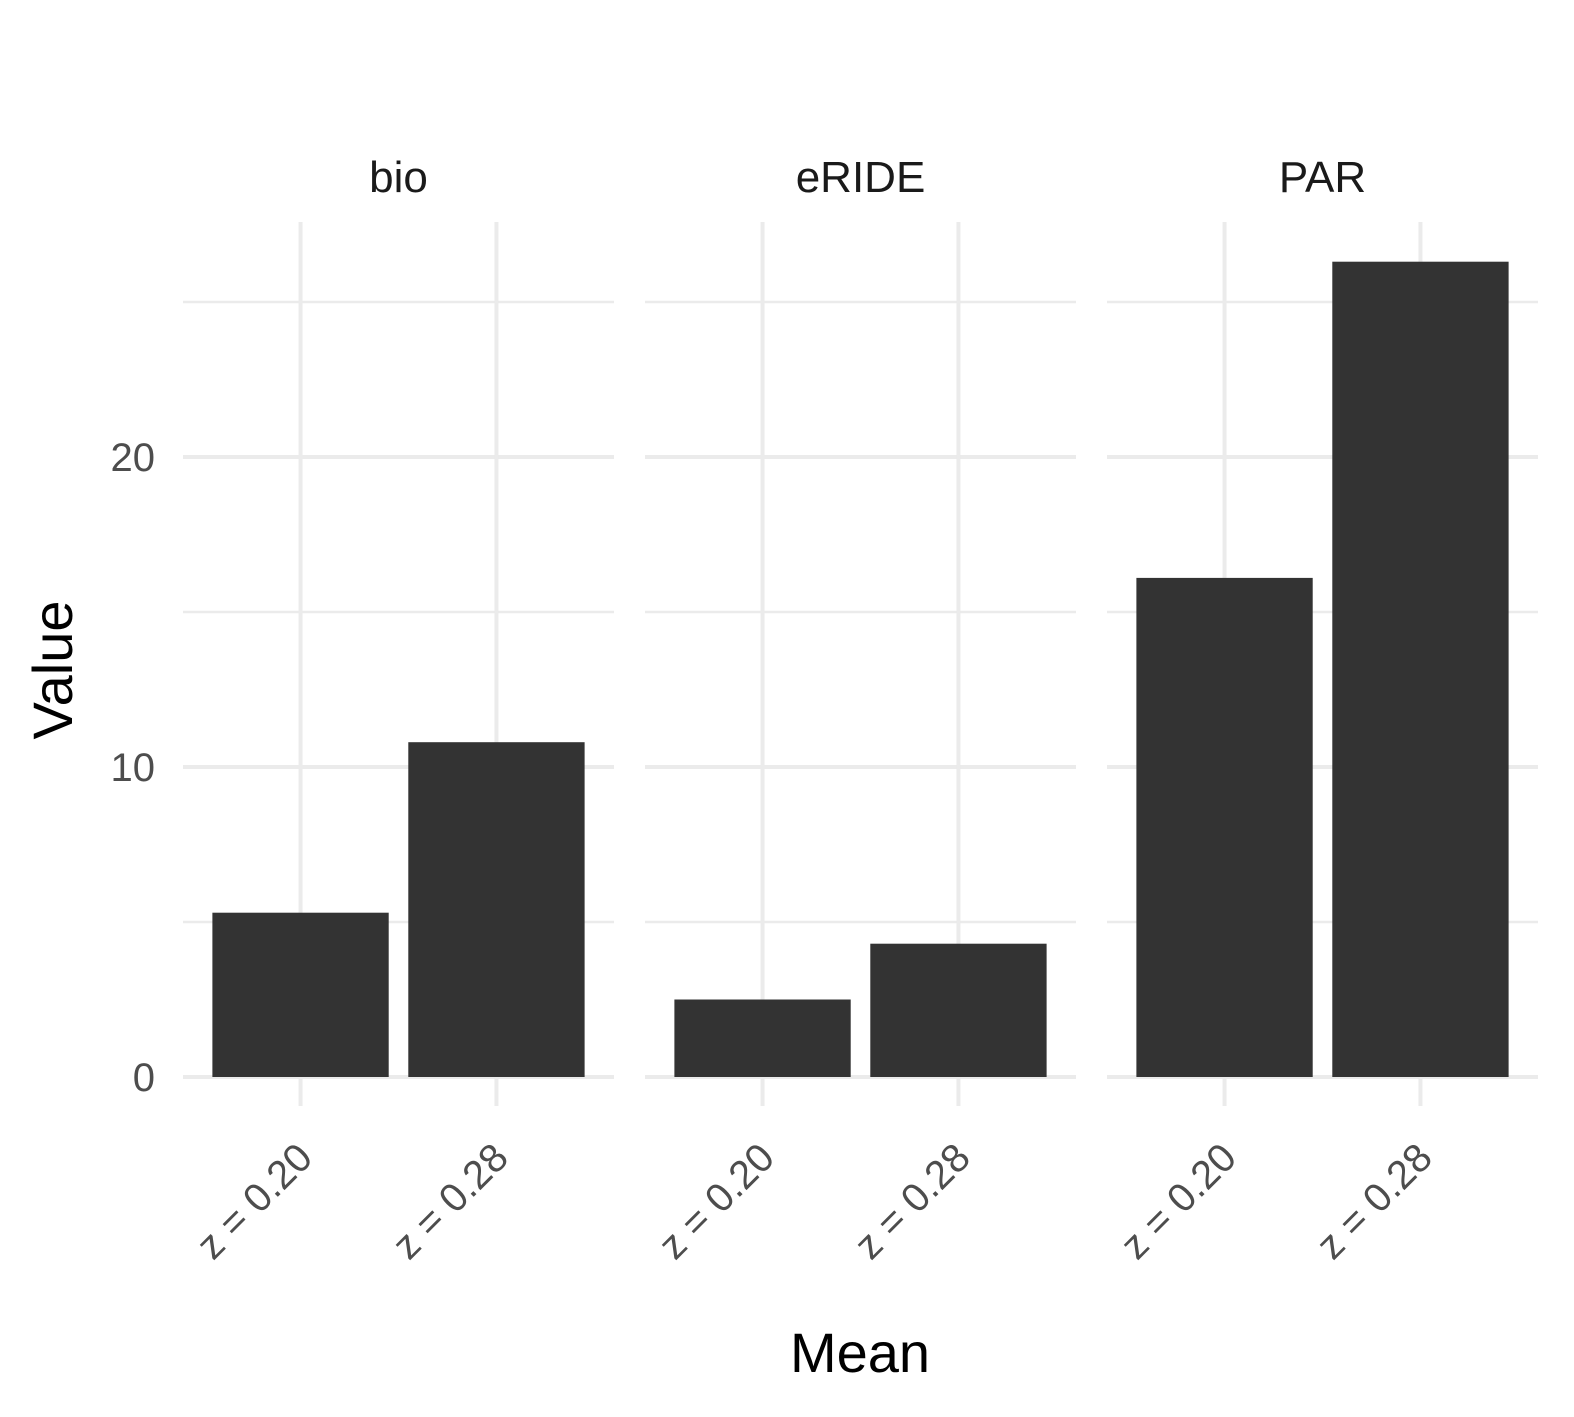 Image resolution: width=1574 pixels, height=1417 pixels. Describe the element at coordinates (861, 177) in the screenshot. I see `facet-label: eRIDE` at that location.